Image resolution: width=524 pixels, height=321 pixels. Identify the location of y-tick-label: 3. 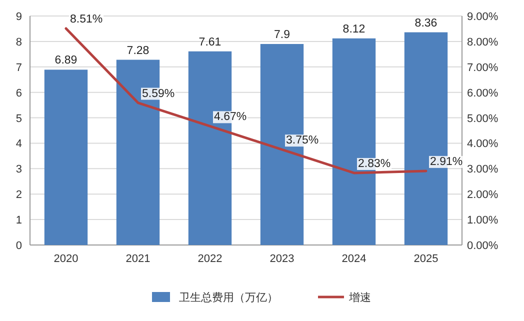
(19, 170).